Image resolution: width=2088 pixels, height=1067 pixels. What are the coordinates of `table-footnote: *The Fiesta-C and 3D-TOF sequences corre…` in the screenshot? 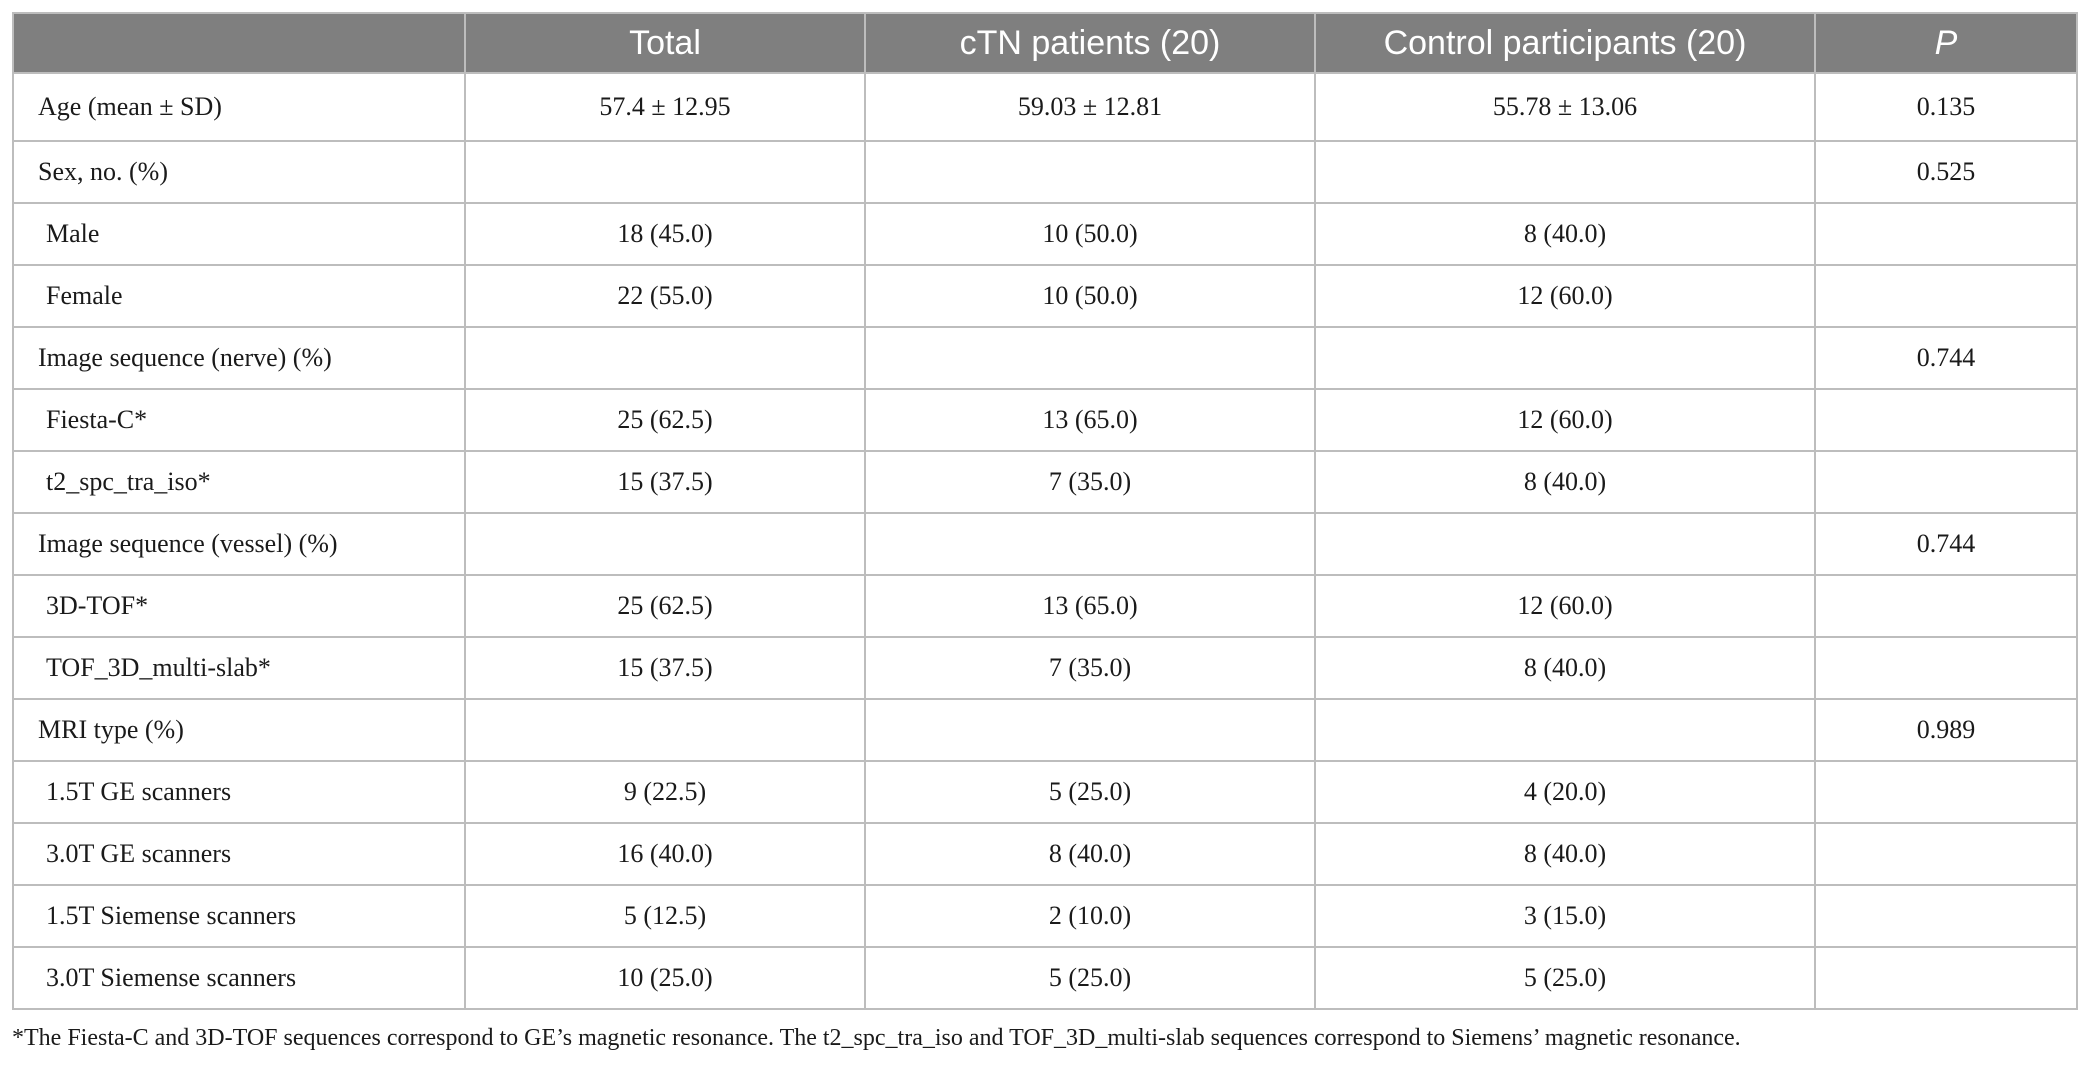 It's located at (876, 1038).